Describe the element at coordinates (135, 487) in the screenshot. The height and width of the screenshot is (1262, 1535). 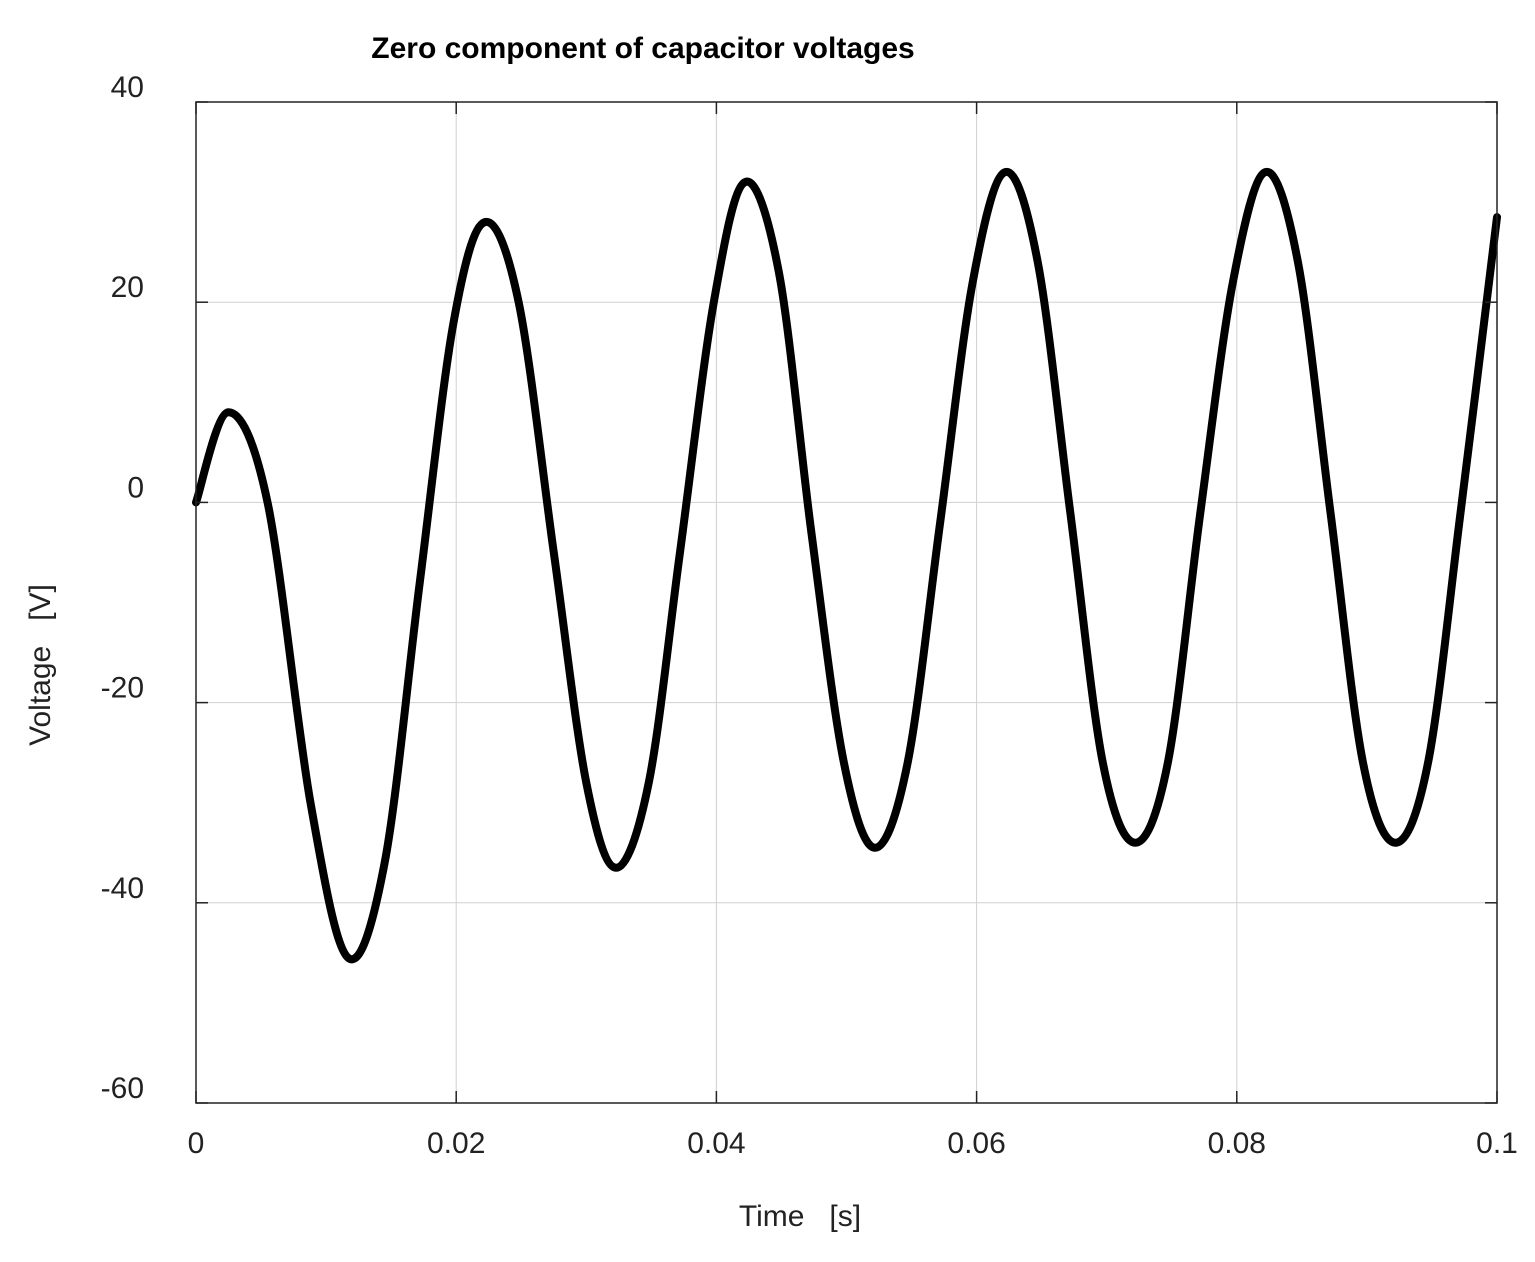
I see `y-tick-label: 0` at that location.